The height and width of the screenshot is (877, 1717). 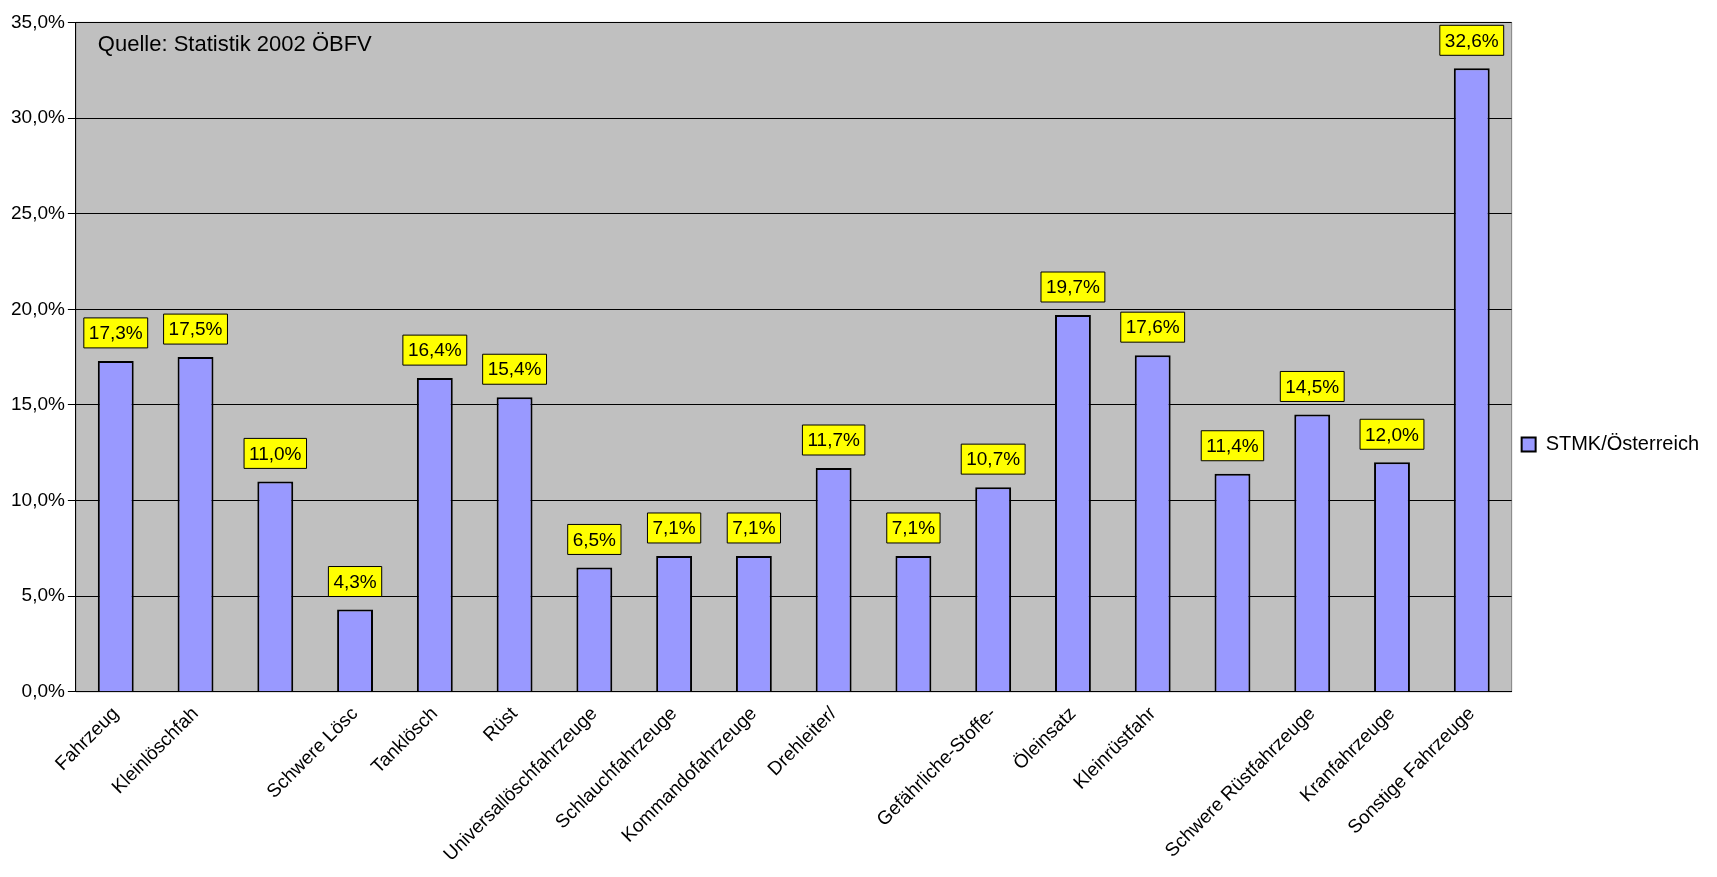 What do you see at coordinates (38, 117) in the screenshot?
I see `y-tick-label: 30,0%` at bounding box center [38, 117].